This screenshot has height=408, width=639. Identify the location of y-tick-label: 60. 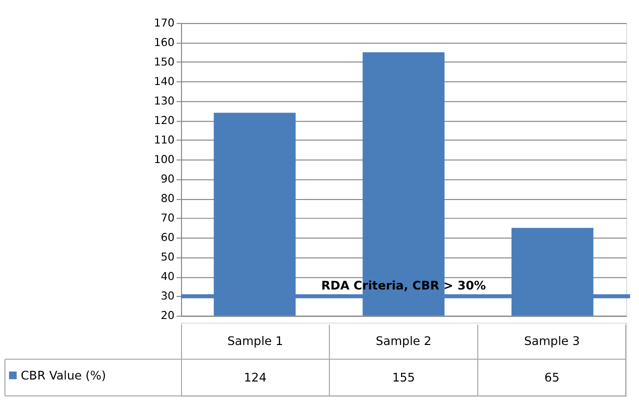
(167, 237).